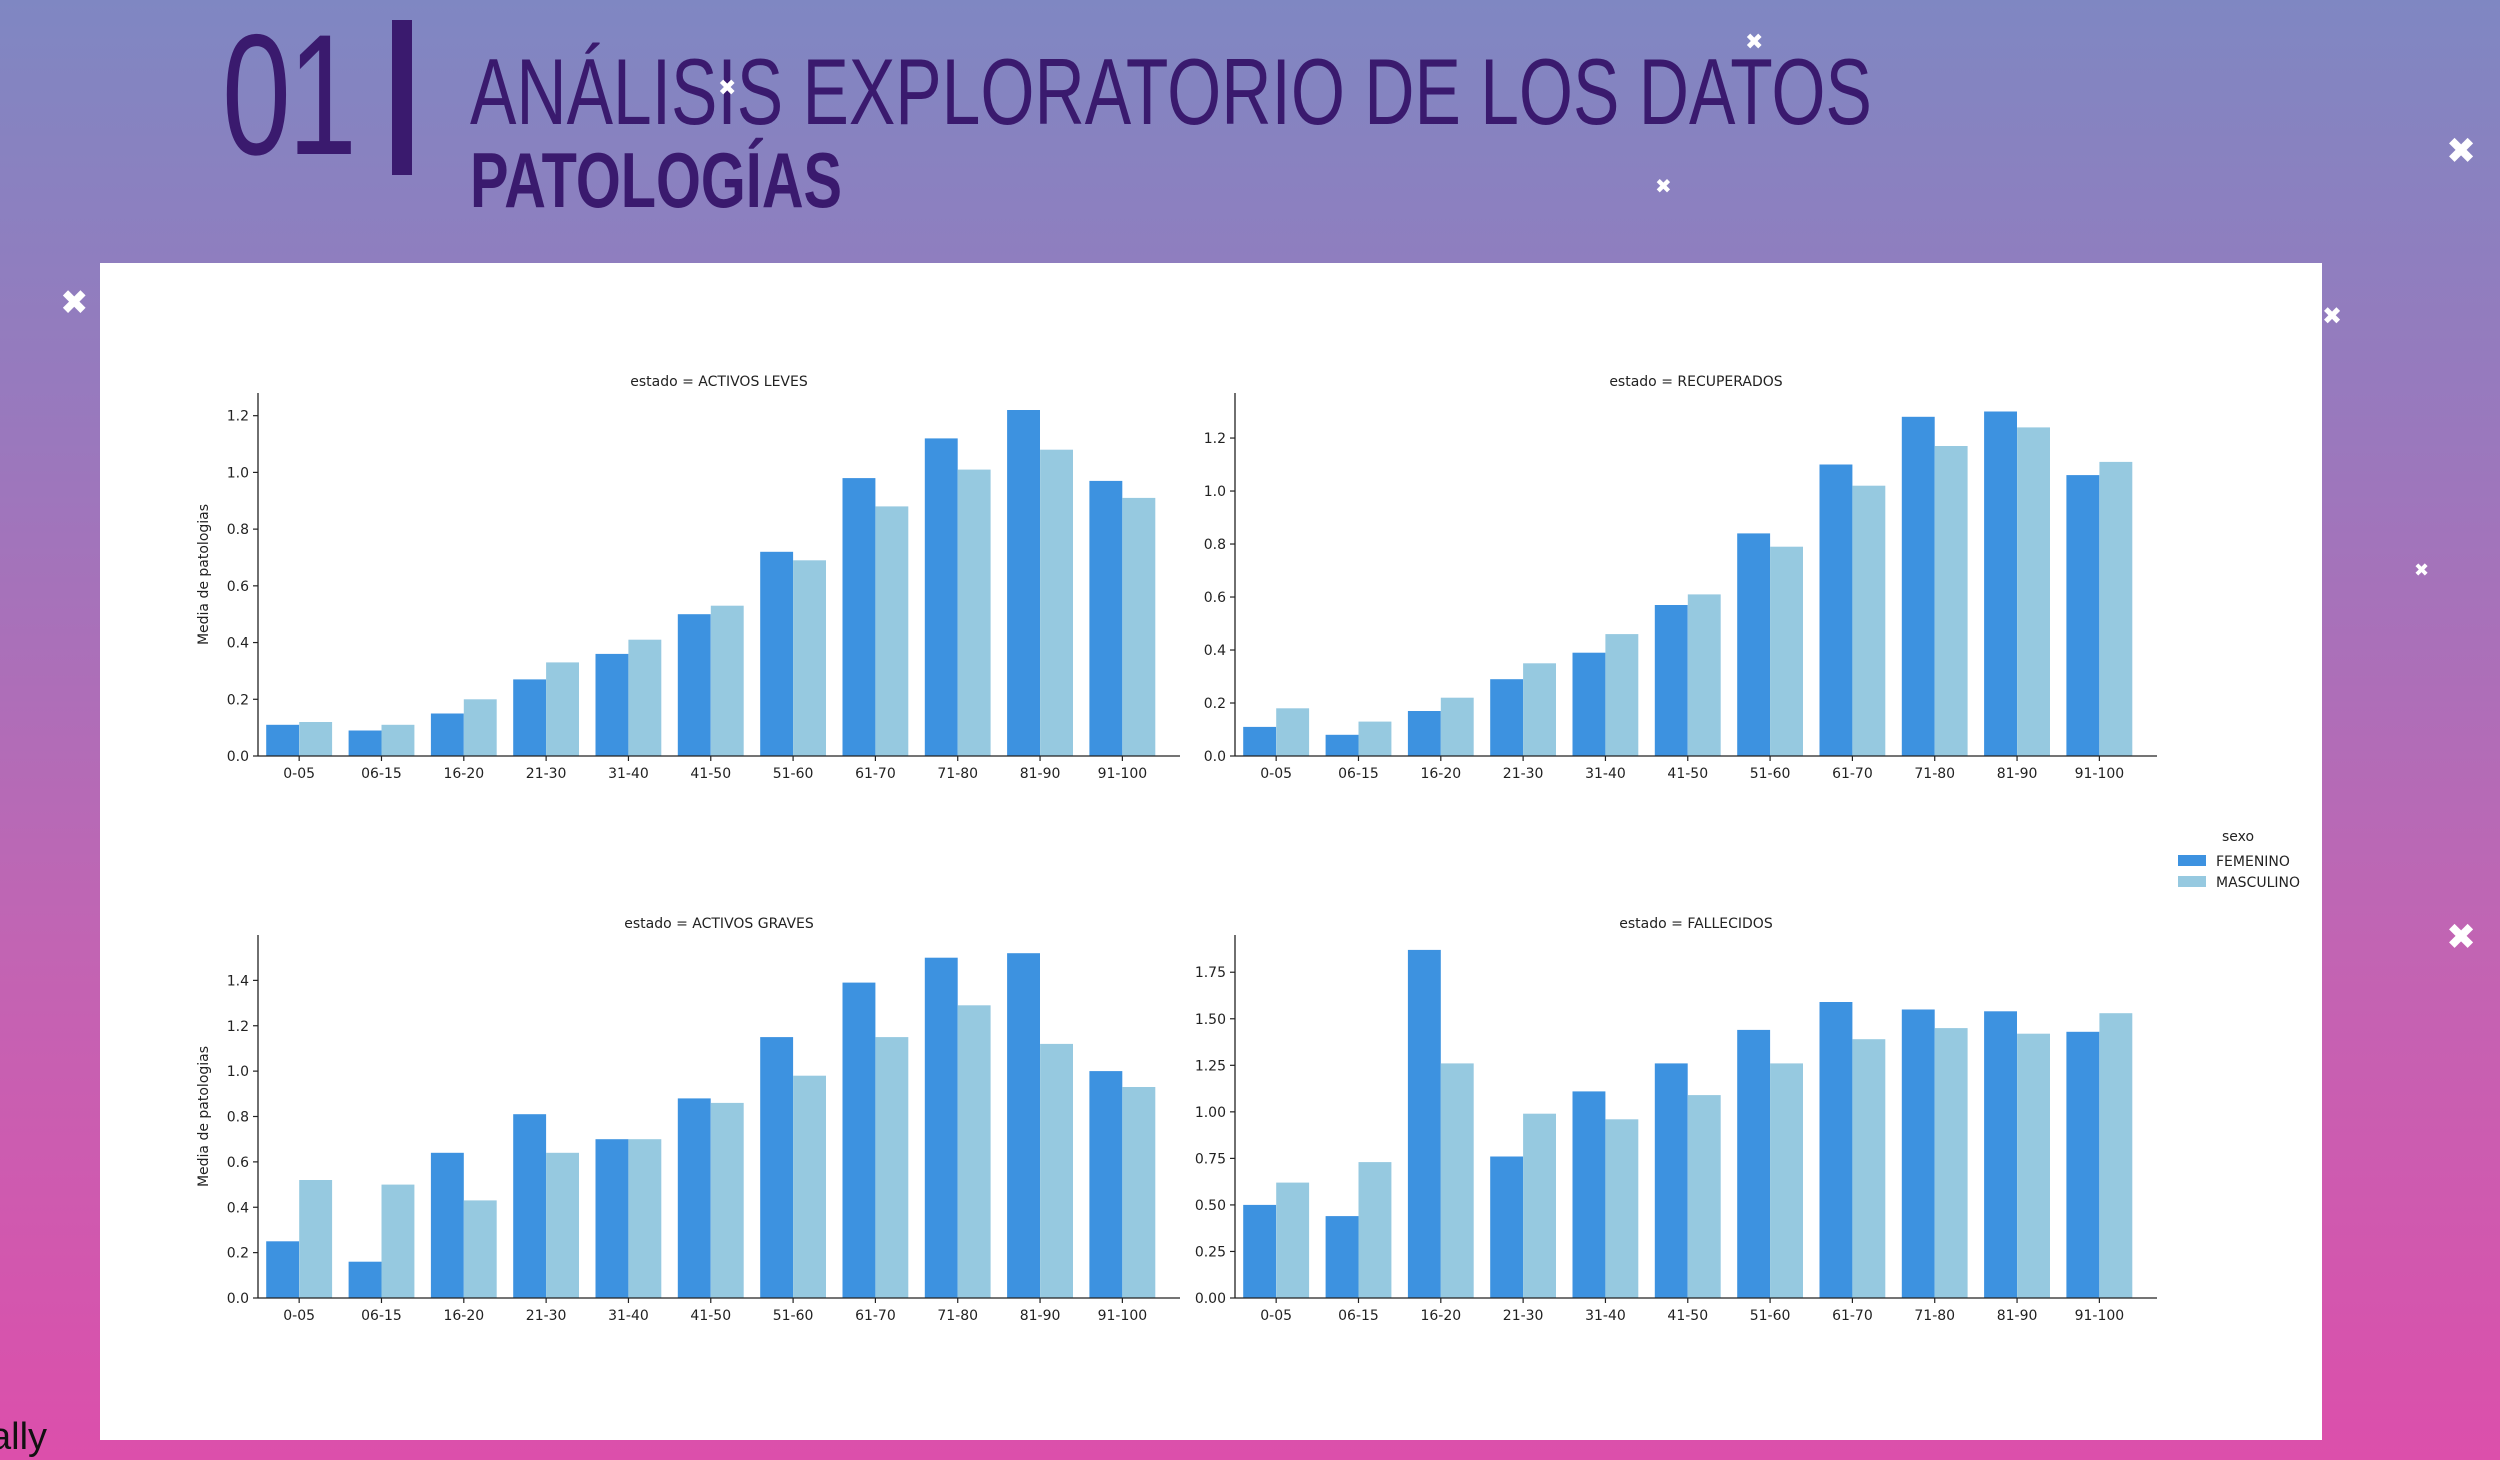  Describe the element at coordinates (2258, 883) in the screenshot. I see `legend-label: MASCULINO` at that location.